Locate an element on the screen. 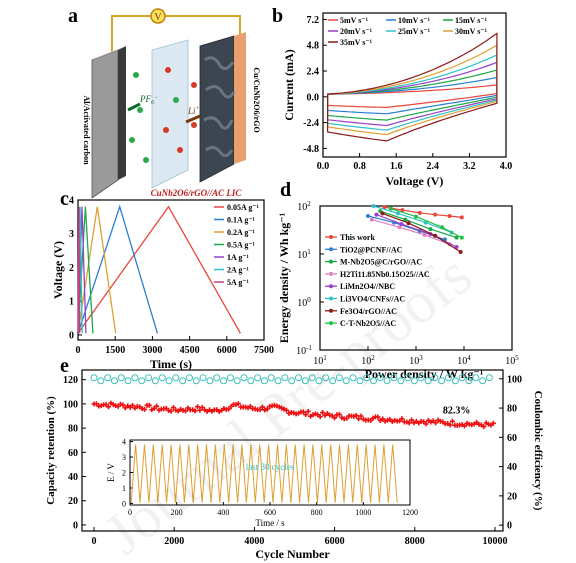  left-electrode-top is located at coordinates (109, 53).